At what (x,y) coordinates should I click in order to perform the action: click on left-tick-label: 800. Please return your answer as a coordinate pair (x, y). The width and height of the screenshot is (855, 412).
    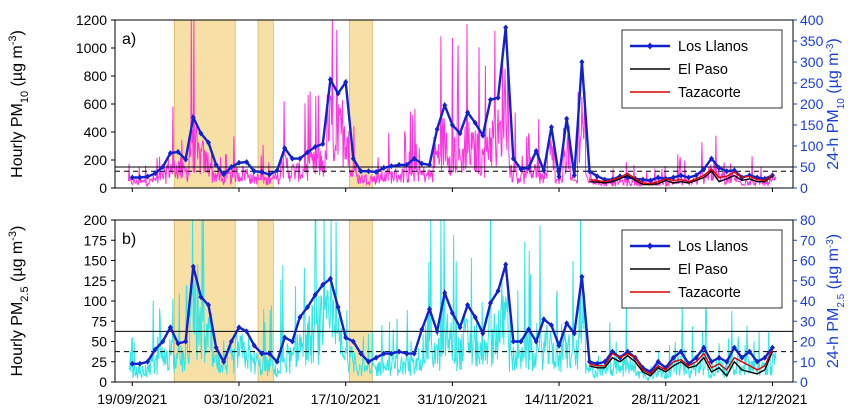
    Looking at the image, I should click on (96, 76).